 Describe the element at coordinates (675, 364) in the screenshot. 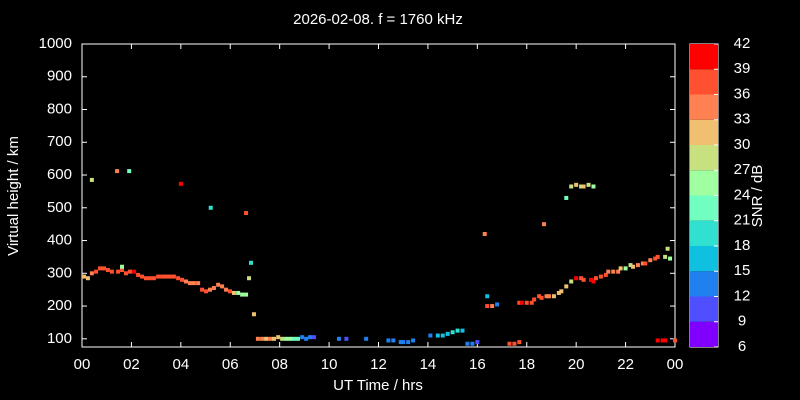

I see `x-tick-label: 00` at that location.